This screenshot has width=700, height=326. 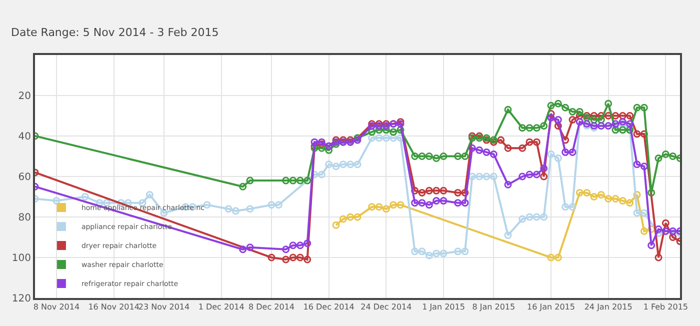 What do you see at coordinates (386, 307) in the screenshot?
I see `x-tick-label: 24 Dec 2014` at bounding box center [386, 307].